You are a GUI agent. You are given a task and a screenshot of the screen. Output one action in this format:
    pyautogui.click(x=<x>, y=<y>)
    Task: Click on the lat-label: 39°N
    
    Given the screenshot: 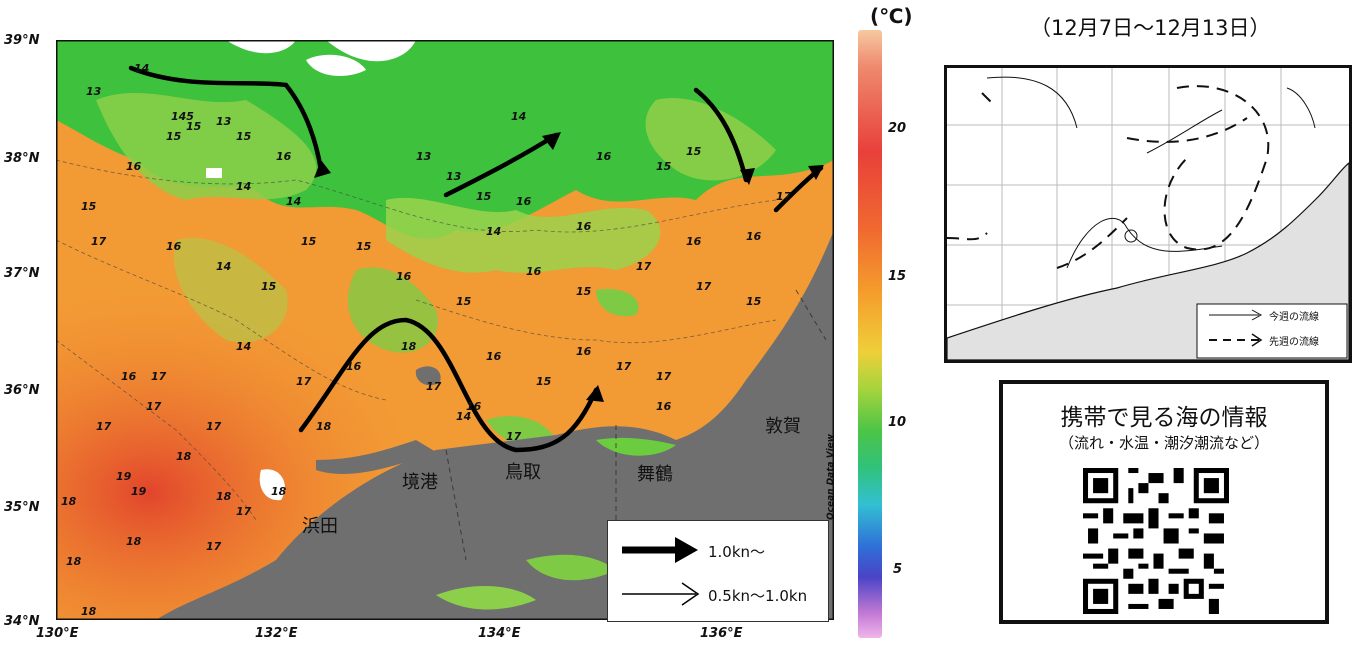 What is the action you would take?
    pyautogui.click(x=22, y=40)
    